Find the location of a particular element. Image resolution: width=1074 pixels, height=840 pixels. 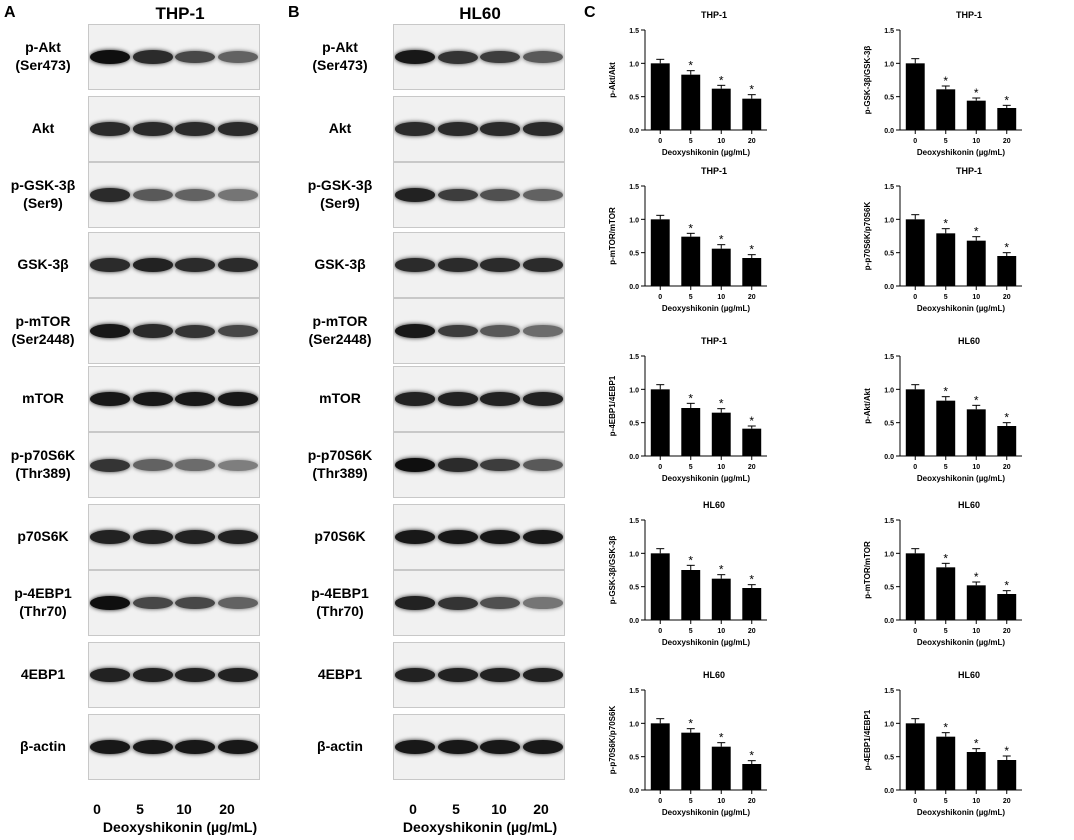

x-tick-label: 5 is located at coordinates (946, 801).